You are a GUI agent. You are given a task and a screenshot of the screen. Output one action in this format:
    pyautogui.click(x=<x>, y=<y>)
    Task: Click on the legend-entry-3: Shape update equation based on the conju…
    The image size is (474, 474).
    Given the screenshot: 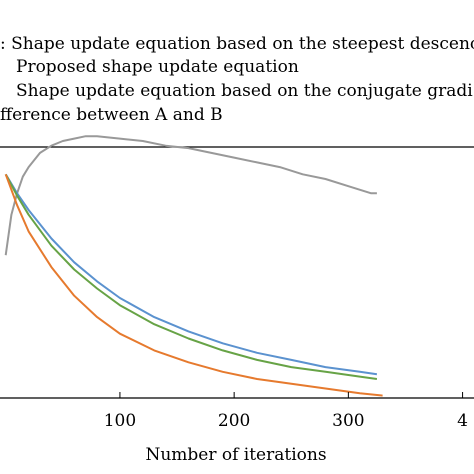 What is the action you would take?
    pyautogui.click(x=244, y=91)
    